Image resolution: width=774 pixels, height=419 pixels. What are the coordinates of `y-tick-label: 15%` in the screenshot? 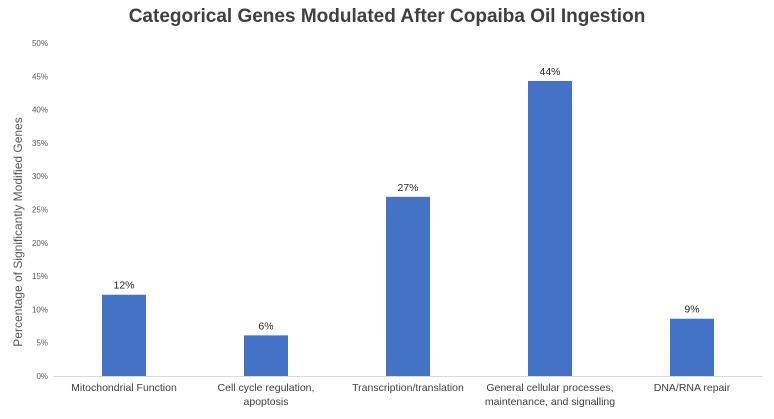 It's located at (40, 276).